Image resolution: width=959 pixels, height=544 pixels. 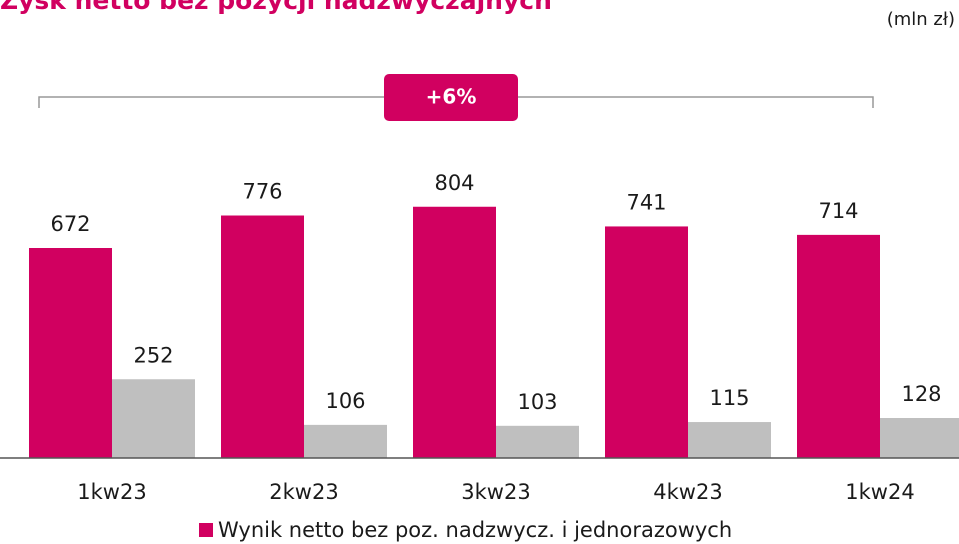 I want to click on annotation-box, so click(x=451, y=97).